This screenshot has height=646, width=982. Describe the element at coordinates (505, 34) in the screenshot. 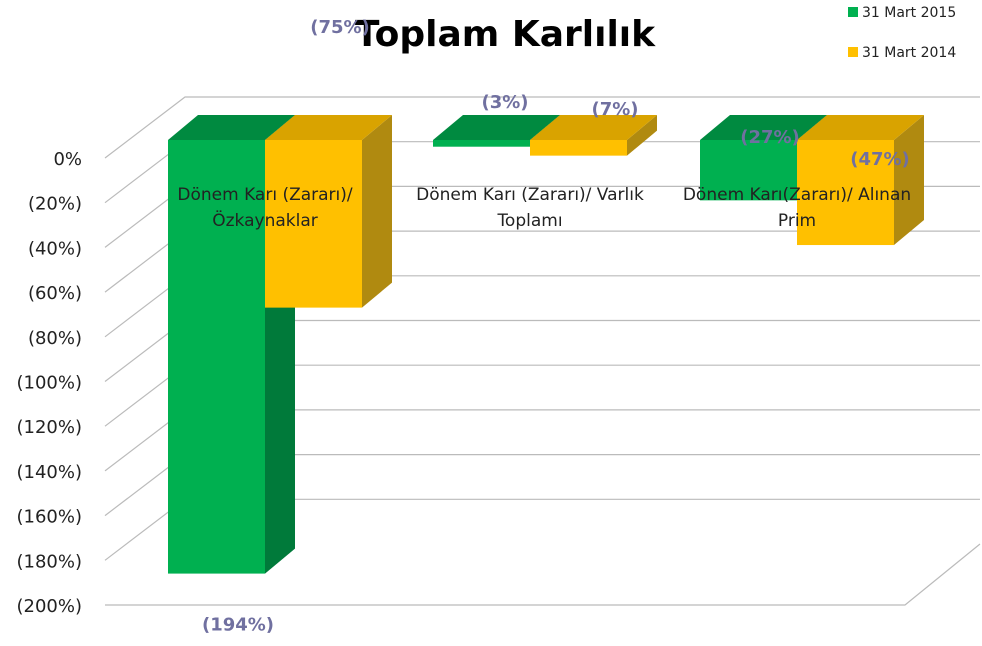

I see `chart-title: Toplam Karlılık` at that location.